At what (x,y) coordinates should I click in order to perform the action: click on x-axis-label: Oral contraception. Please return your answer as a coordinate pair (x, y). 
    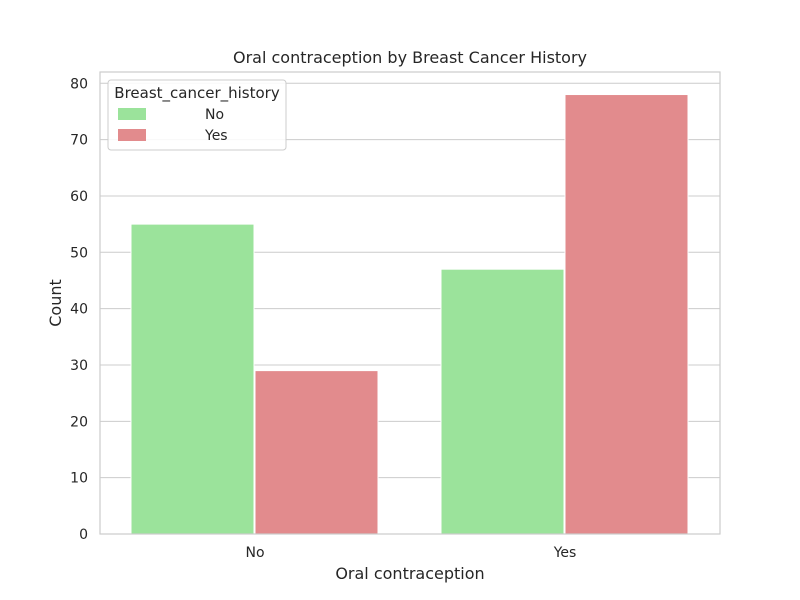
    Looking at the image, I should click on (409, 573).